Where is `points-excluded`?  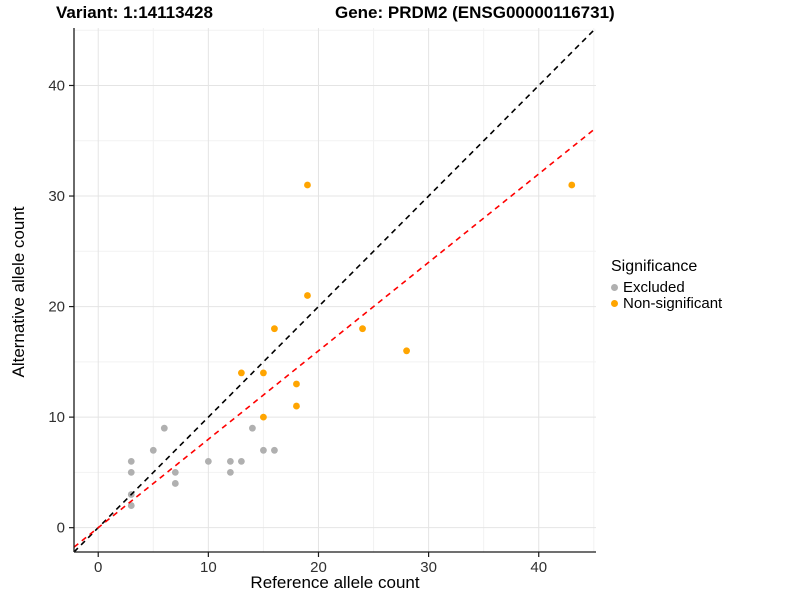
points-excluded is located at coordinates (202, 466).